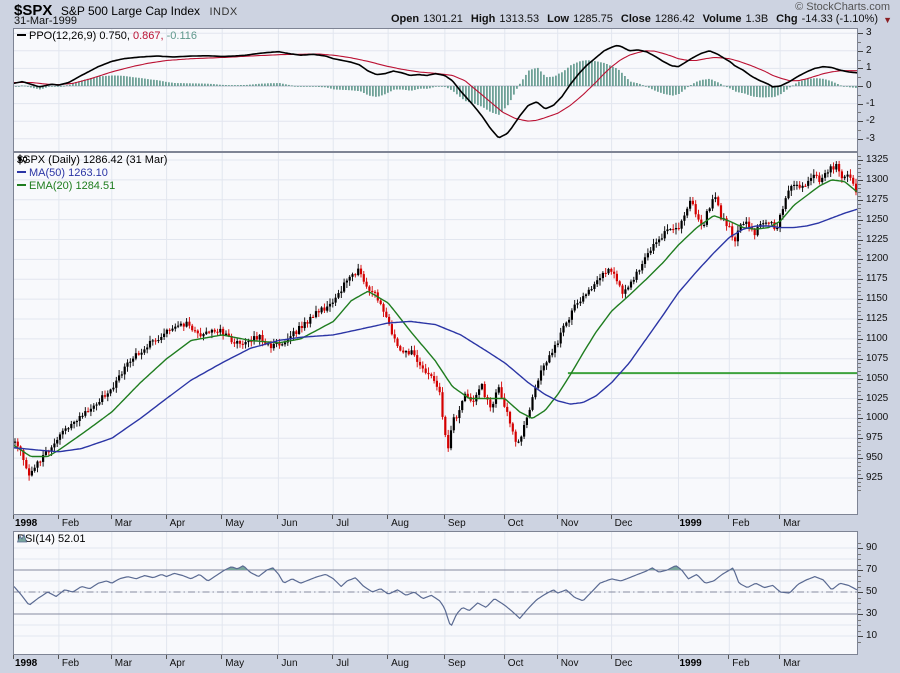  Describe the element at coordinates (872, 635) in the screenshot. I see `y-axis-label: 10` at that location.